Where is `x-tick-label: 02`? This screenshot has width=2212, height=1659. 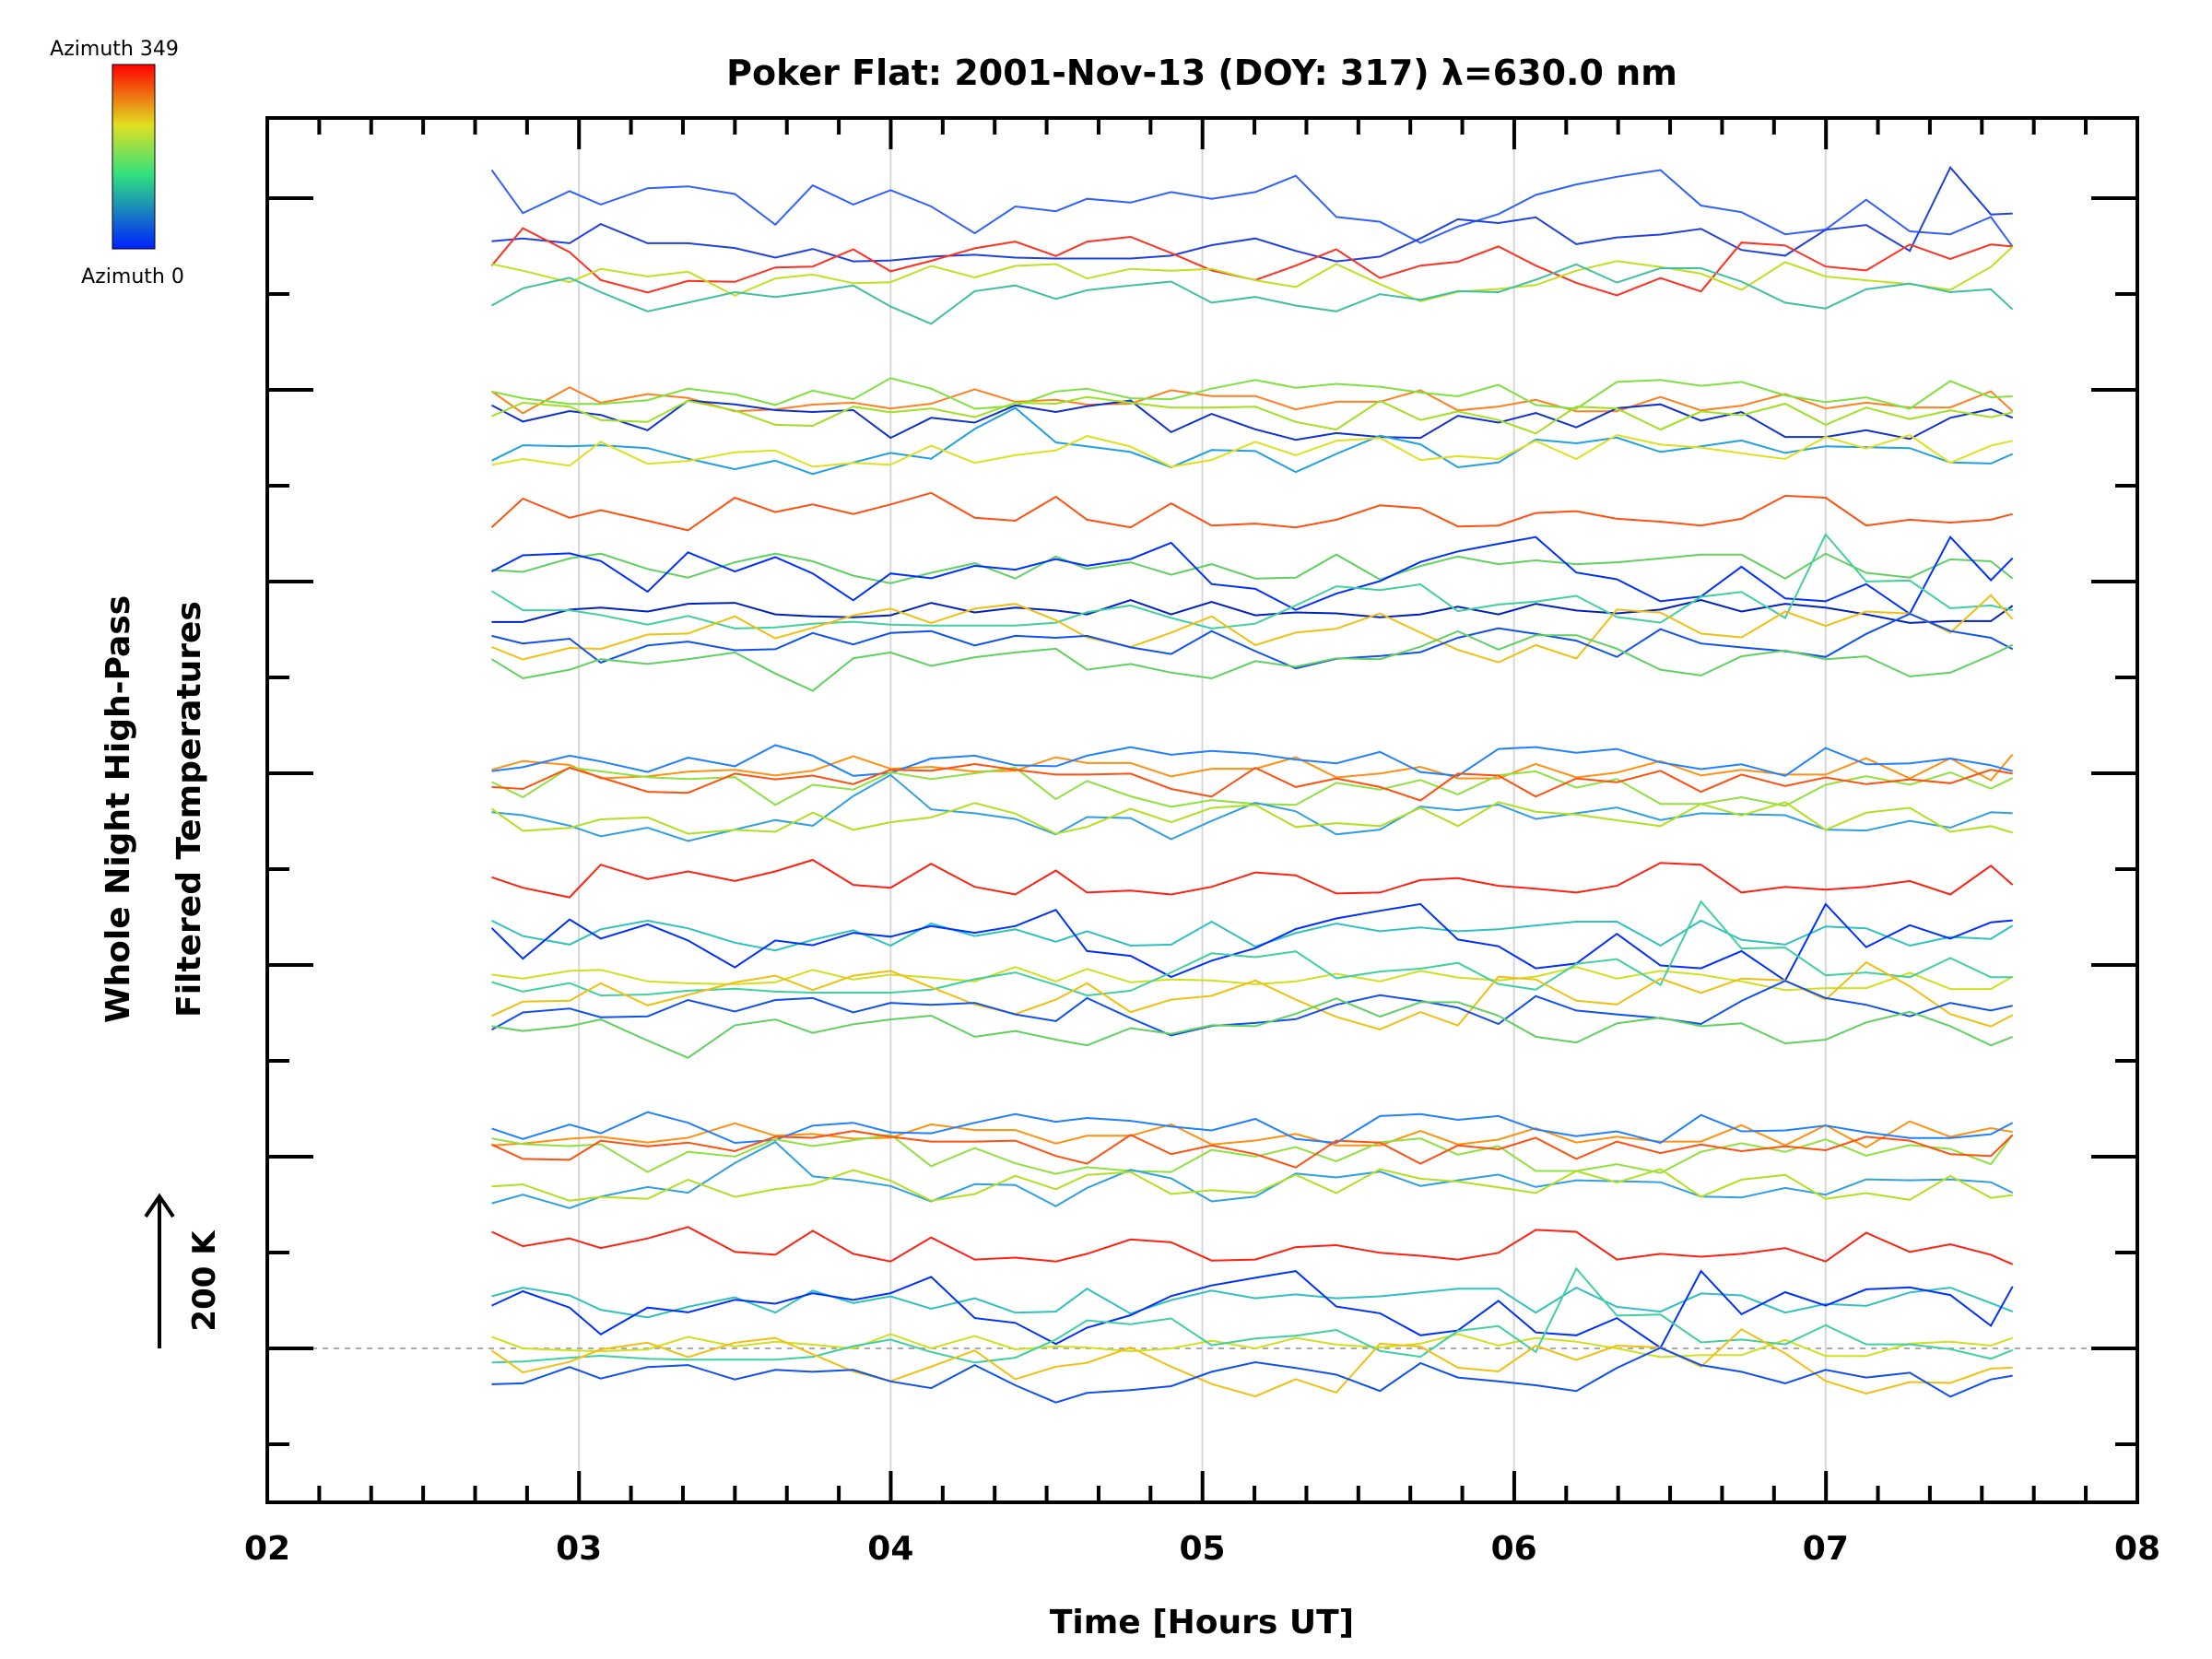
x-tick-label: 02 is located at coordinates (267, 1549).